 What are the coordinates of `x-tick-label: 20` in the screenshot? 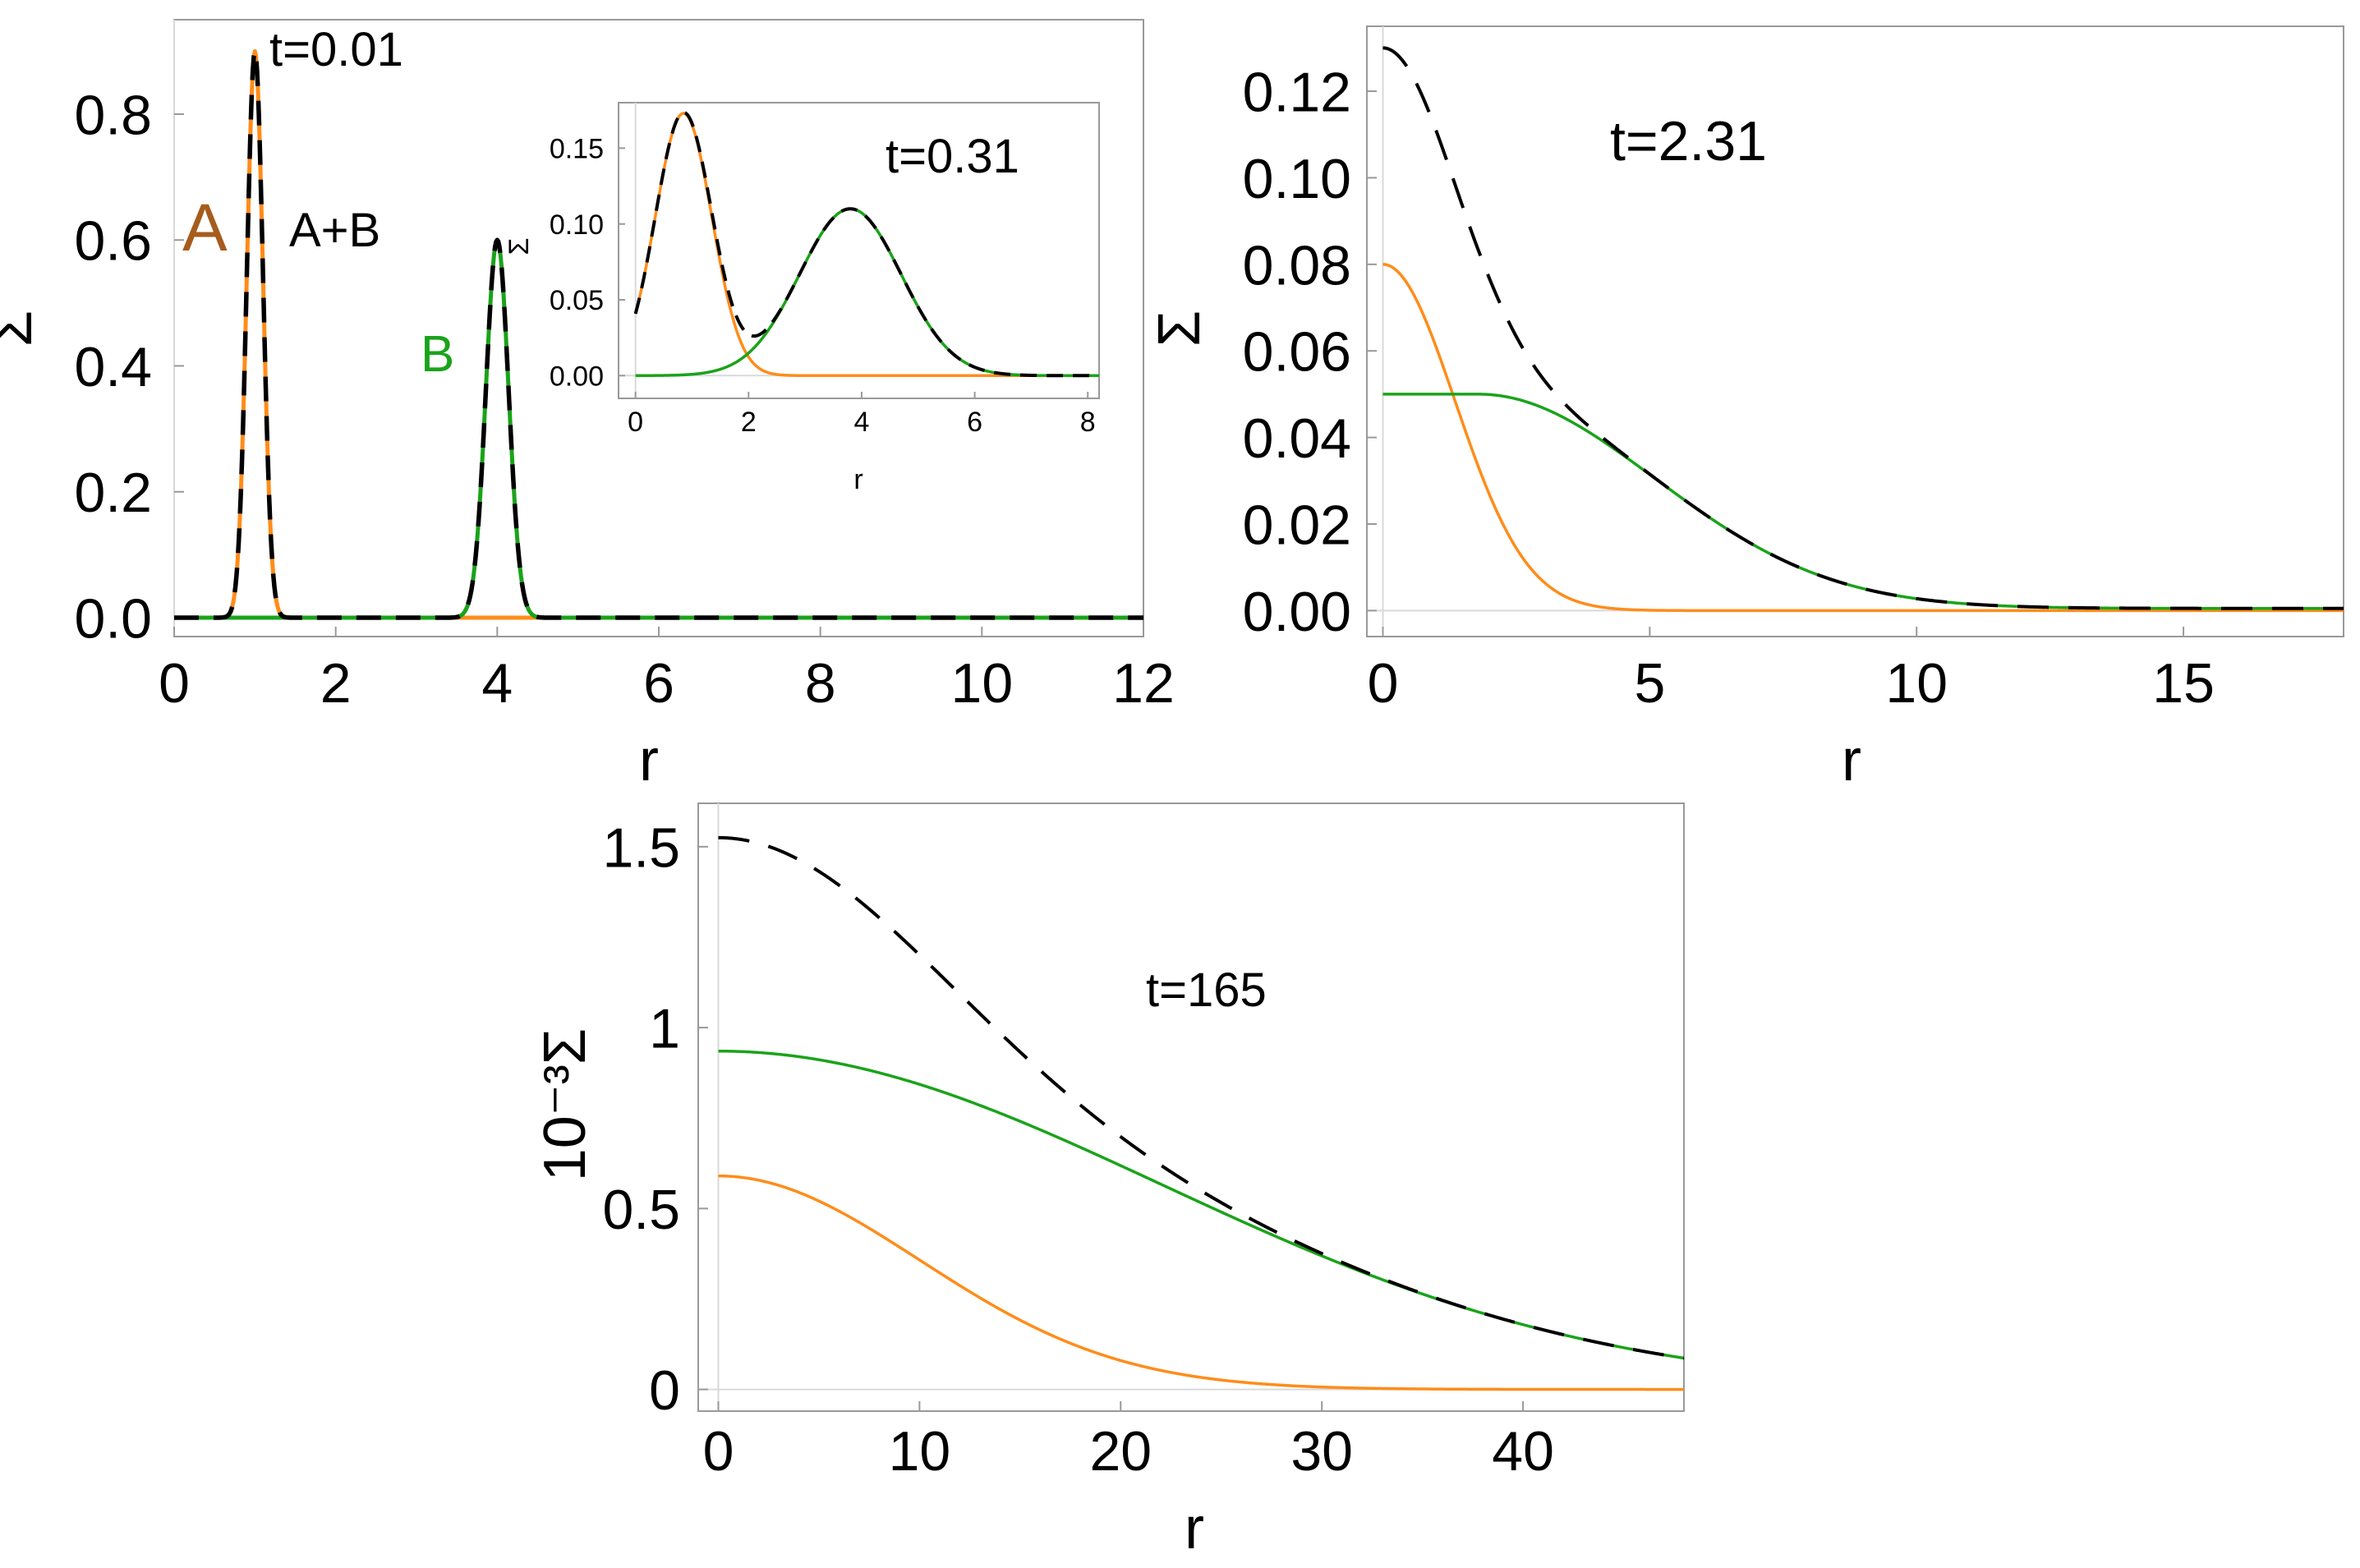 It's located at (1120, 1452).